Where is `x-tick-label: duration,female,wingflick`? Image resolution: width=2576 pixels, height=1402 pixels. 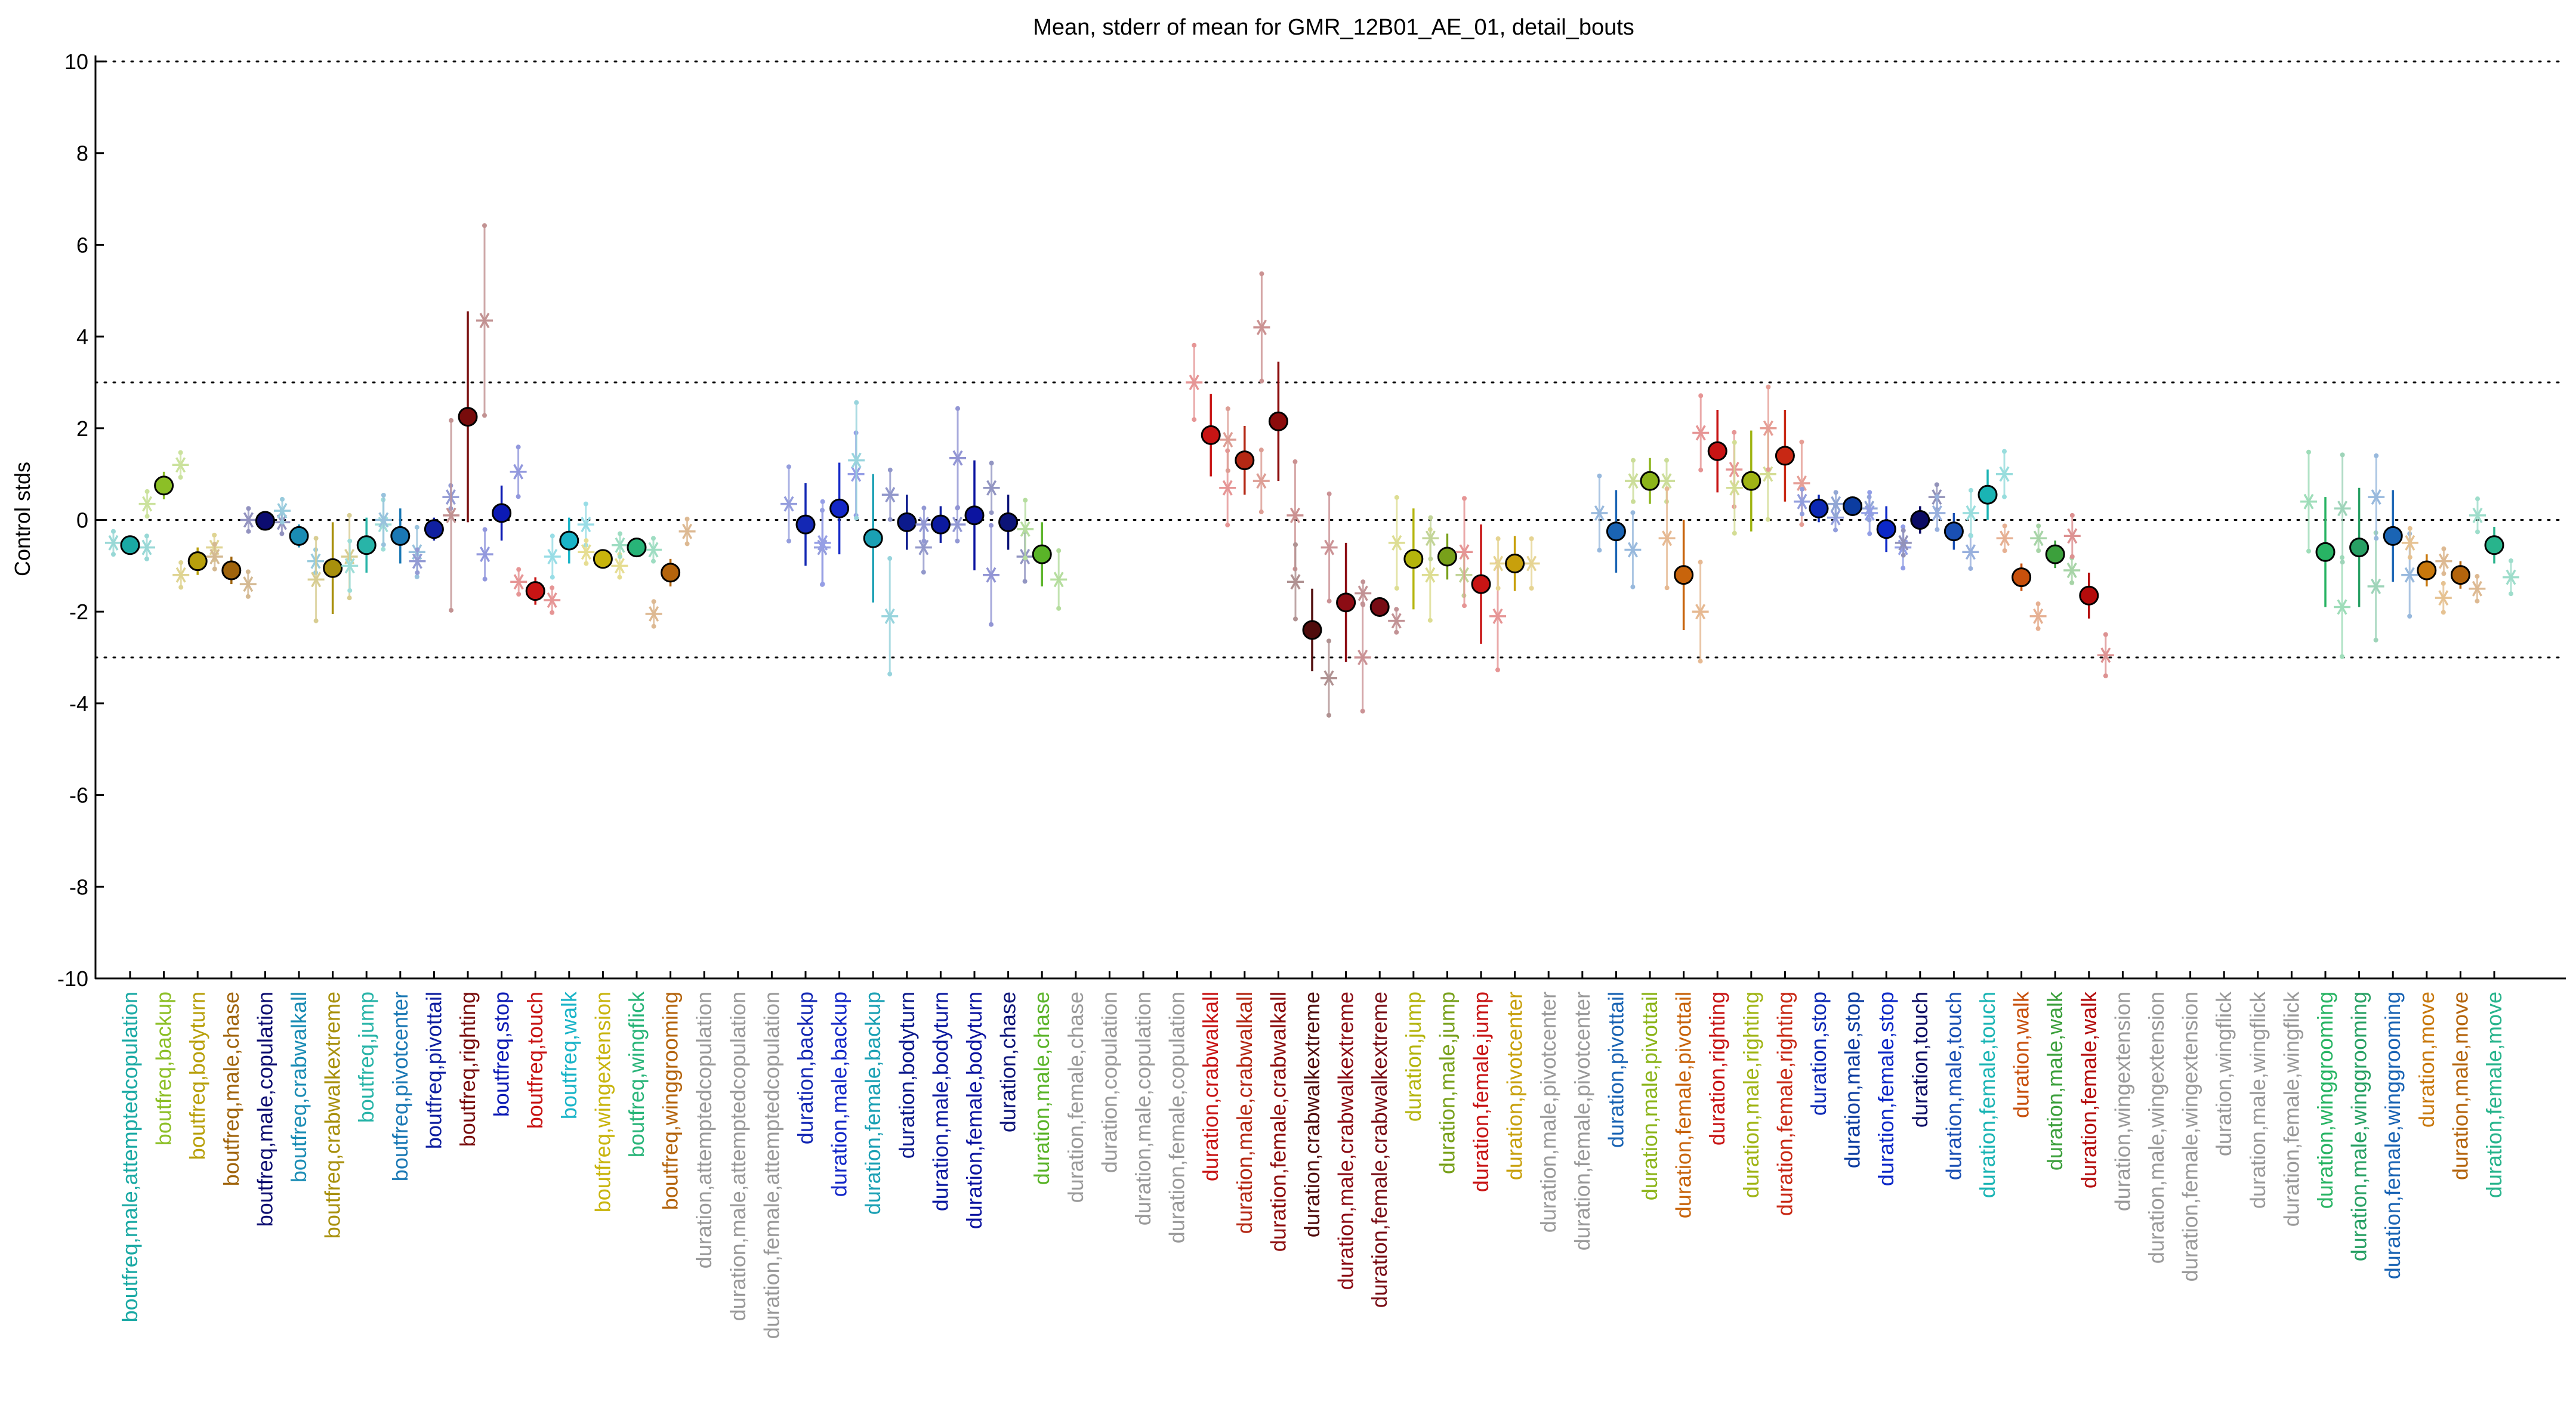
x-tick-label: duration,female,wingflick is located at coordinates (2291, 1109).